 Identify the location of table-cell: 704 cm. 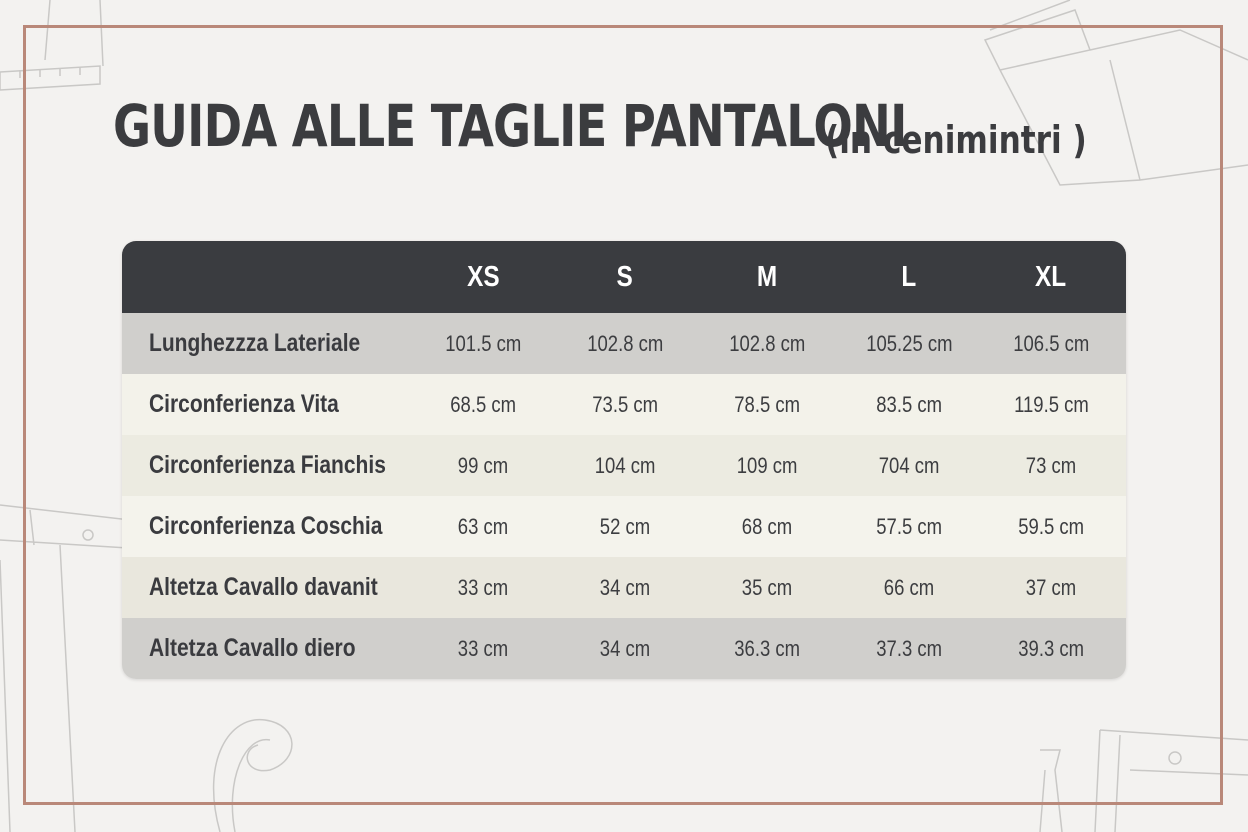
(909, 465).